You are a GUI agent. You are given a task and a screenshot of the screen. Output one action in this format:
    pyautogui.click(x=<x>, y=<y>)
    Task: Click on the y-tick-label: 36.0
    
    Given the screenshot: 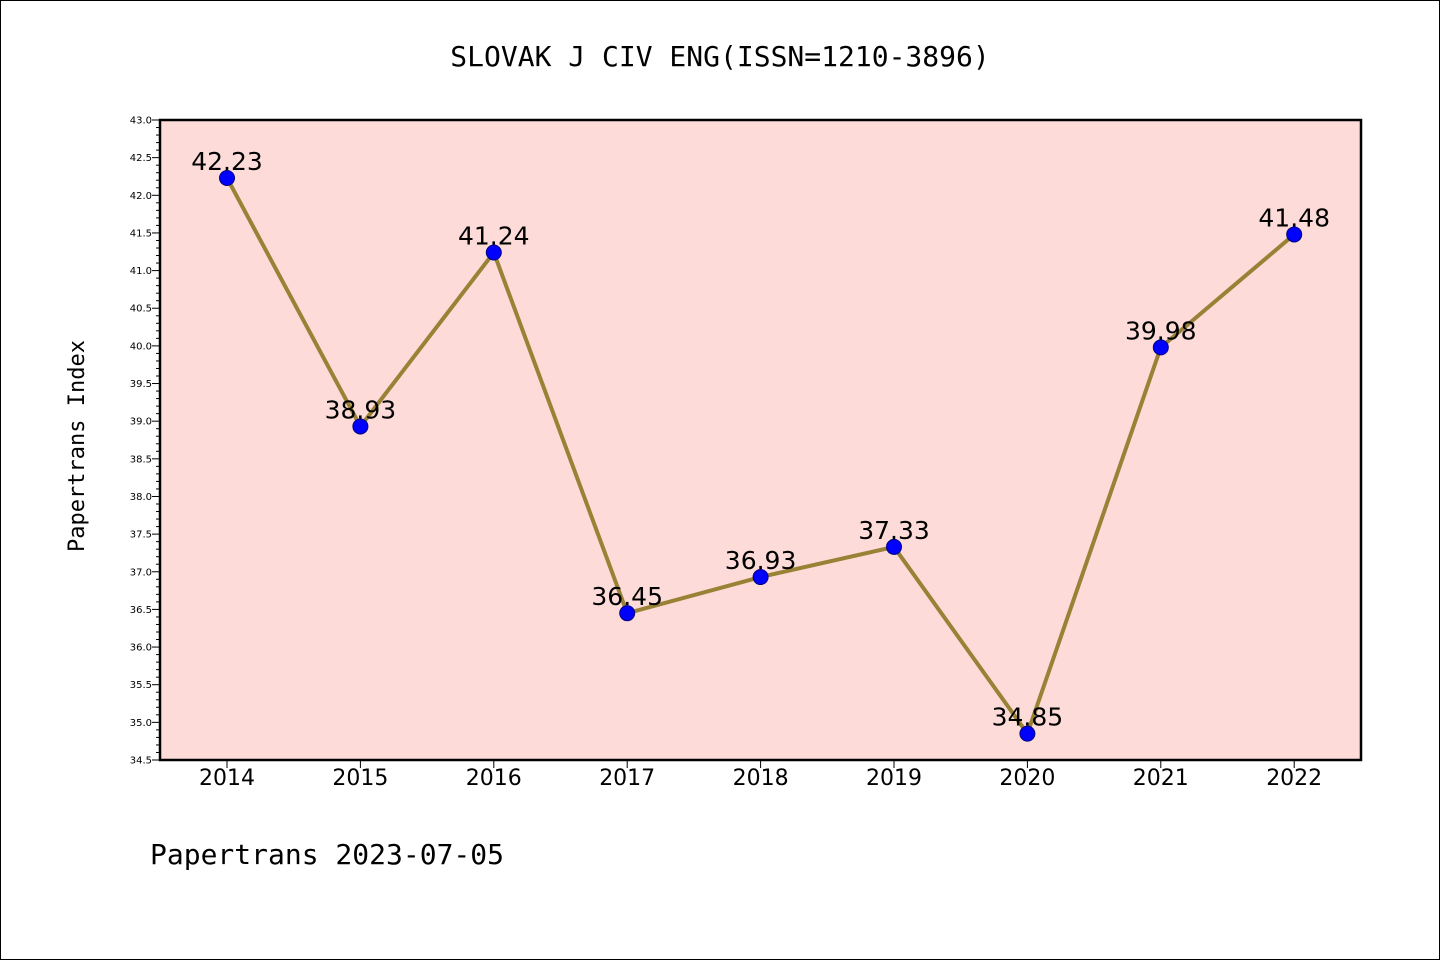 What is the action you would take?
    pyautogui.click(x=141, y=648)
    